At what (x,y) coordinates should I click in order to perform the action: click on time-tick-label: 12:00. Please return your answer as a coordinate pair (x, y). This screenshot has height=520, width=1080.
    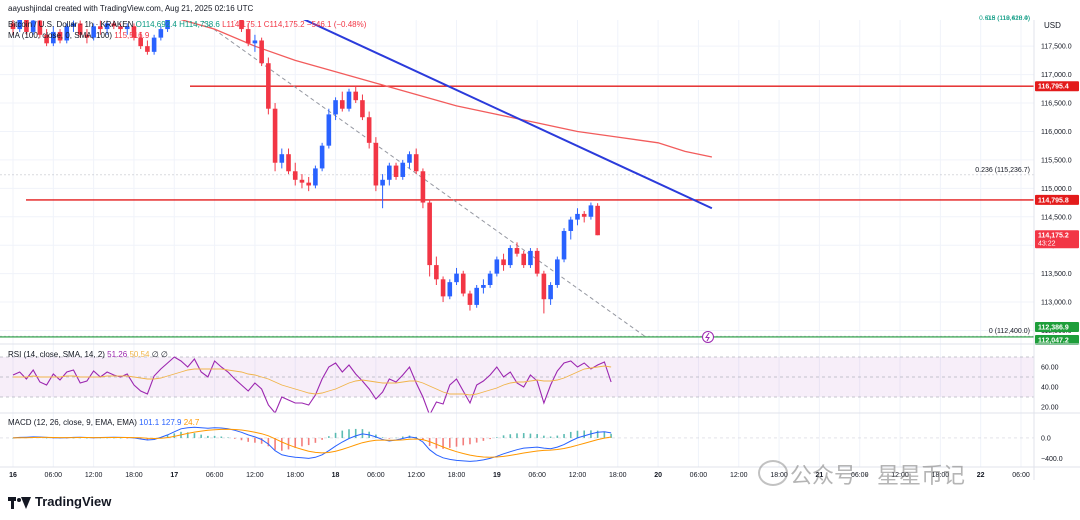
    Looking at the image, I should click on (900, 475).